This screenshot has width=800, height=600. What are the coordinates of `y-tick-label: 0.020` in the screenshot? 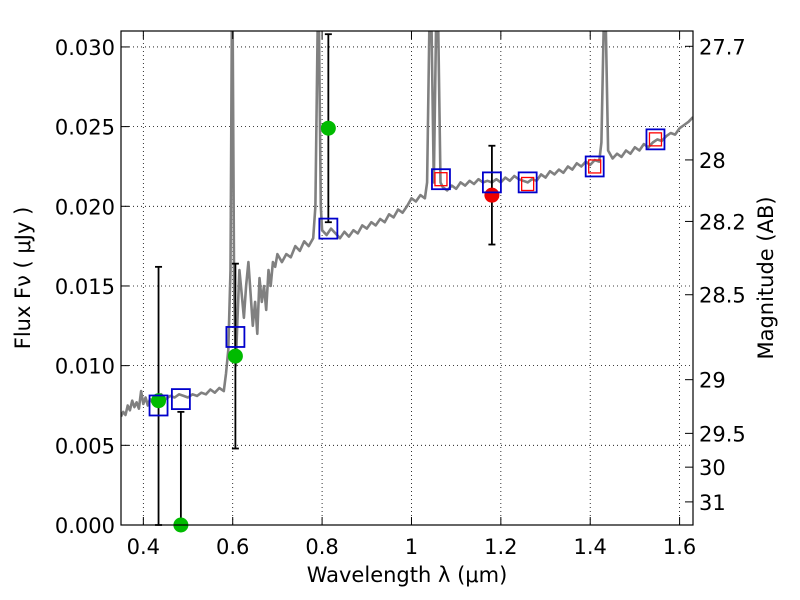 It's located at (85, 207).